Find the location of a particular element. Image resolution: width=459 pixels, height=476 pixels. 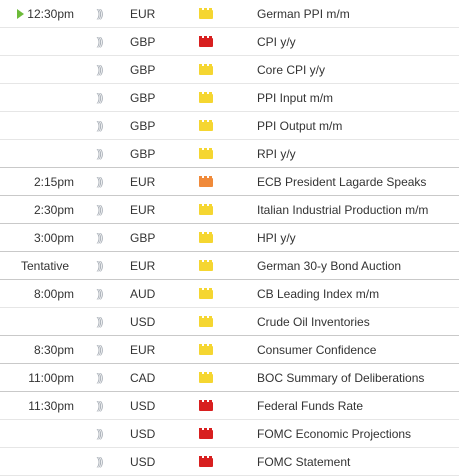

event-row: ))) GBP RPI y/y is located at coordinates (229, 154).